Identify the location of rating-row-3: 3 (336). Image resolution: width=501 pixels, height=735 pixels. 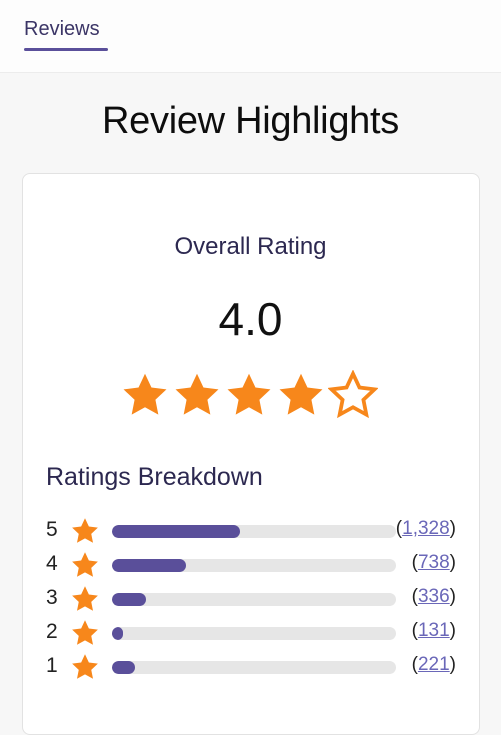
(256, 599).